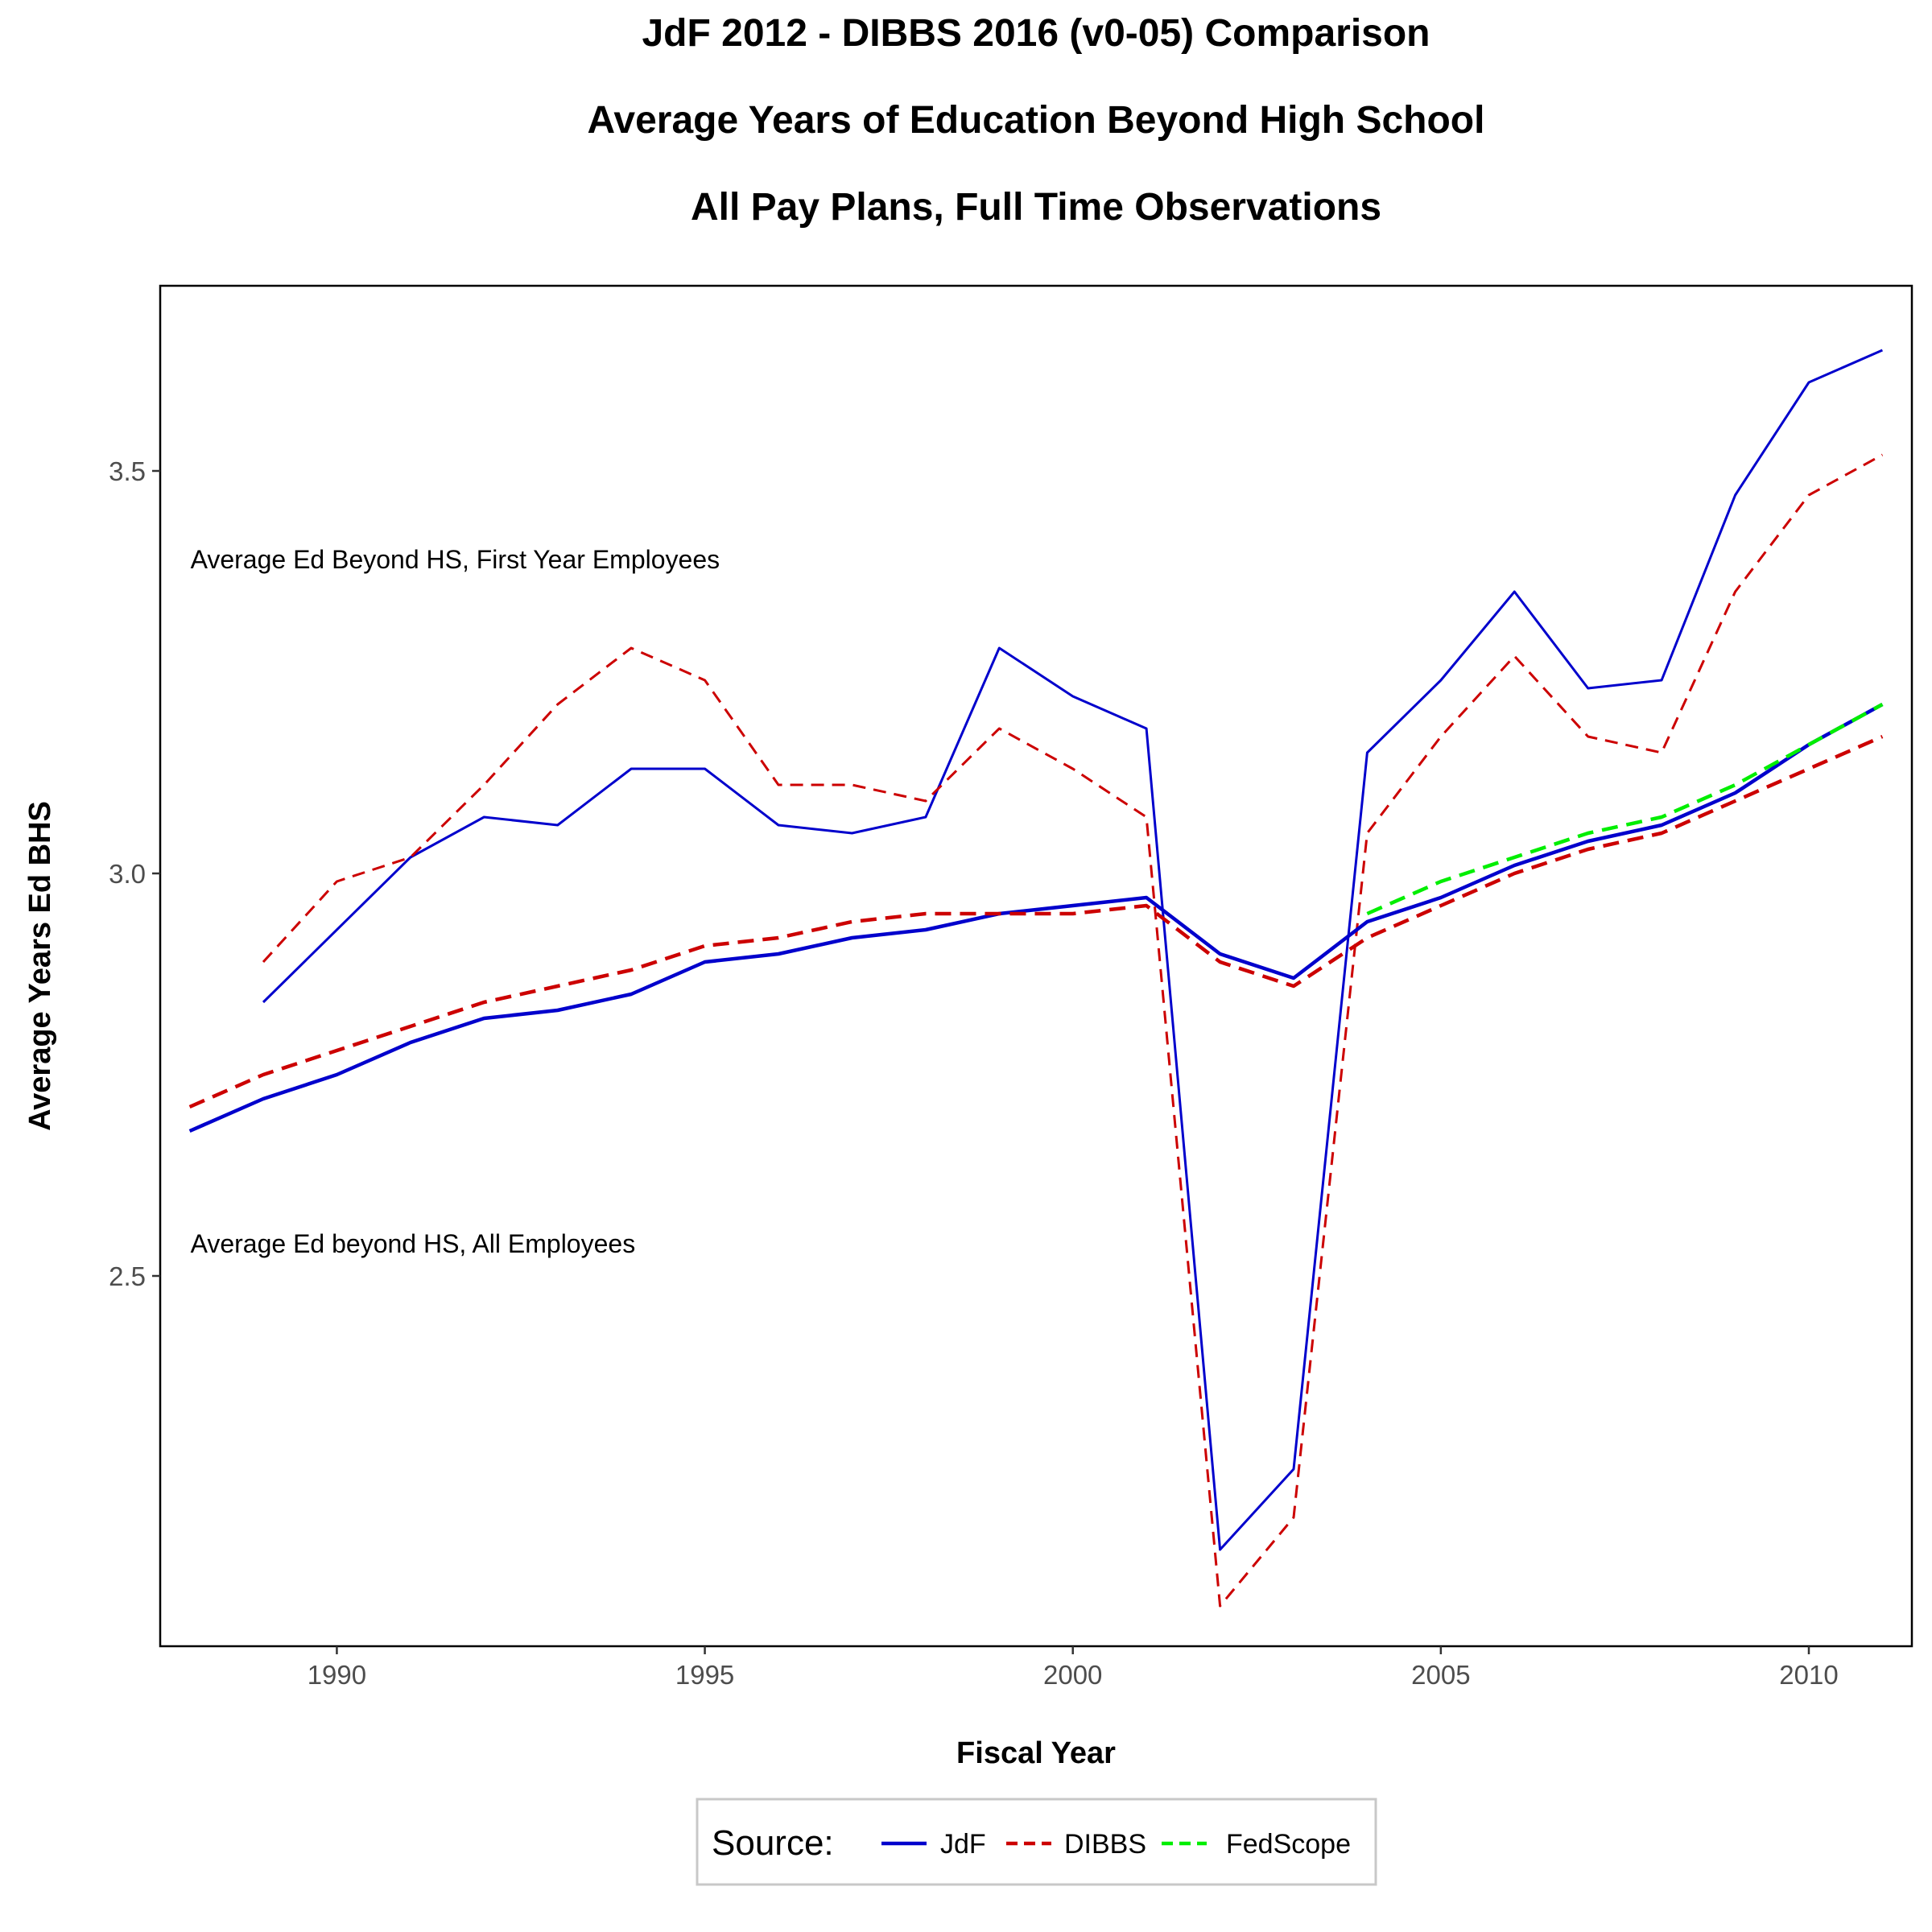 Image resolution: width=1932 pixels, height=1932 pixels. I want to click on x-axis: 1990 1995 2000 2005 2010, so click(1073, 1668).